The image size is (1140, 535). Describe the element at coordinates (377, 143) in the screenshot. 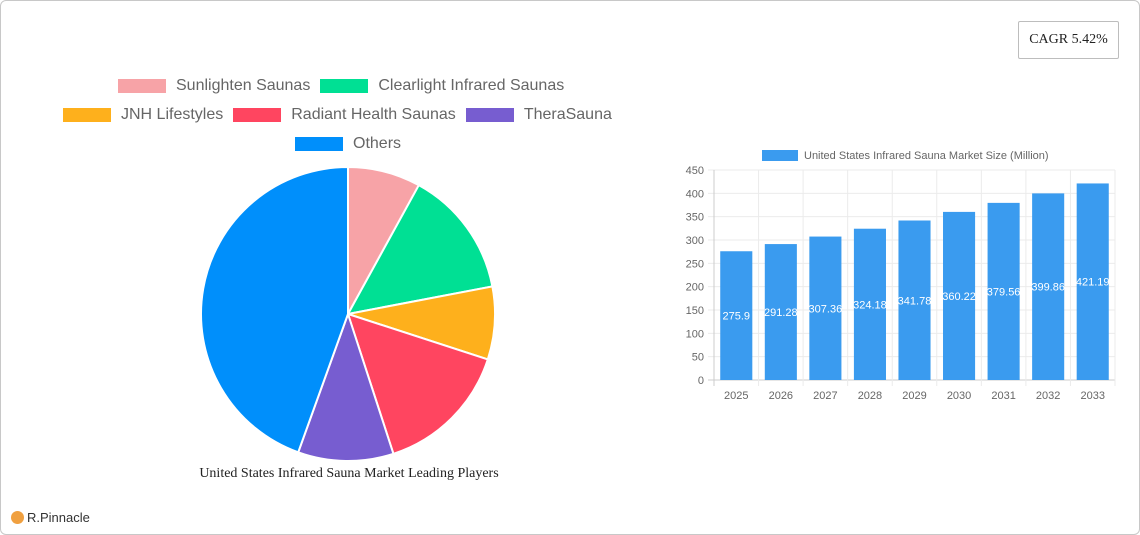

I see `legend-label: Others` at that location.